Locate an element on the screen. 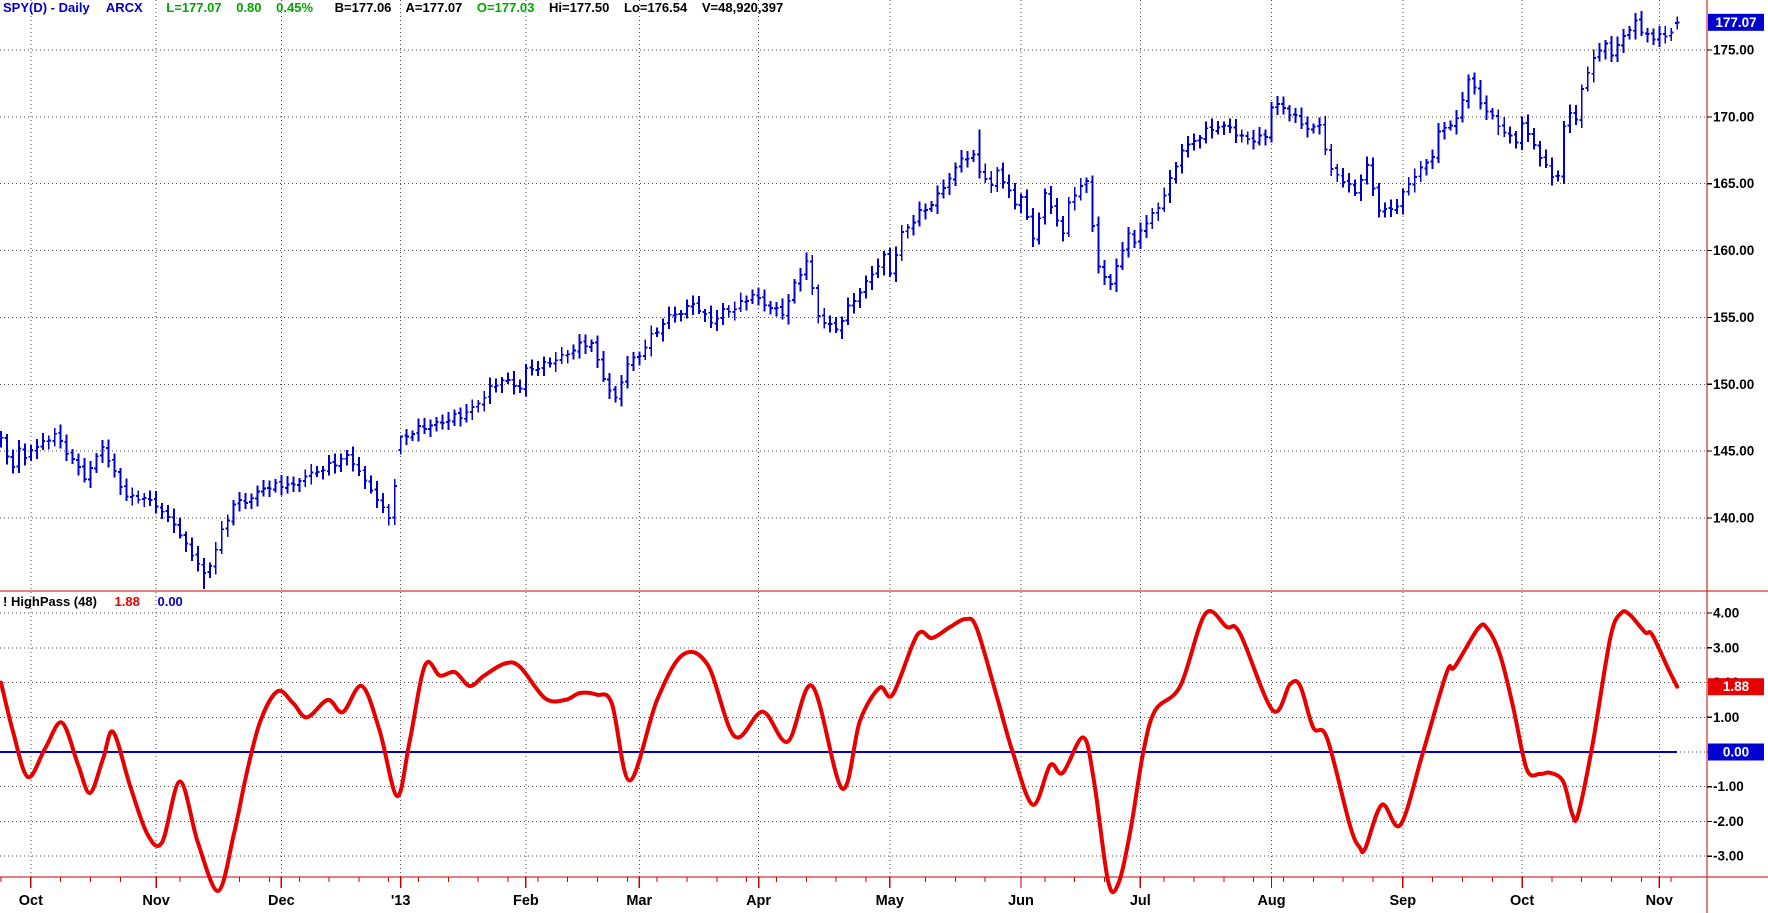 This screenshot has height=913, width=1768. indicator-label: ! HighPass (48) 1.88 0.00 is located at coordinates (100, 602).